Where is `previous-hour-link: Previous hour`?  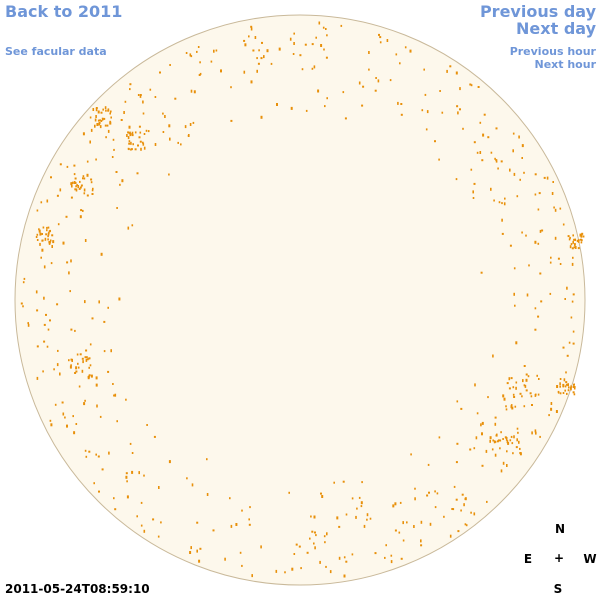
previous-hour-link: Previous hour is located at coordinates (552, 51).